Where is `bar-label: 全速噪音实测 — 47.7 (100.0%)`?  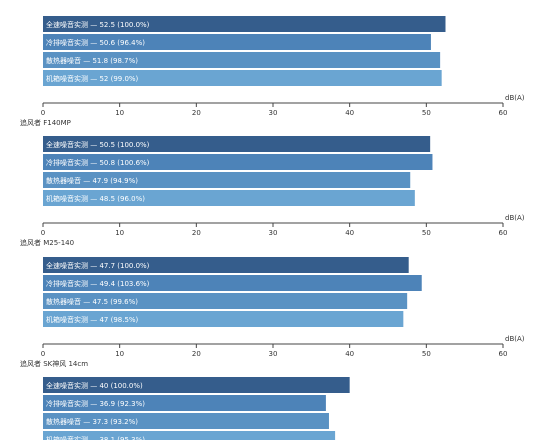
bar-label: 全速噪音实测 — 47.7 (100.0%) is located at coordinates (98, 265).